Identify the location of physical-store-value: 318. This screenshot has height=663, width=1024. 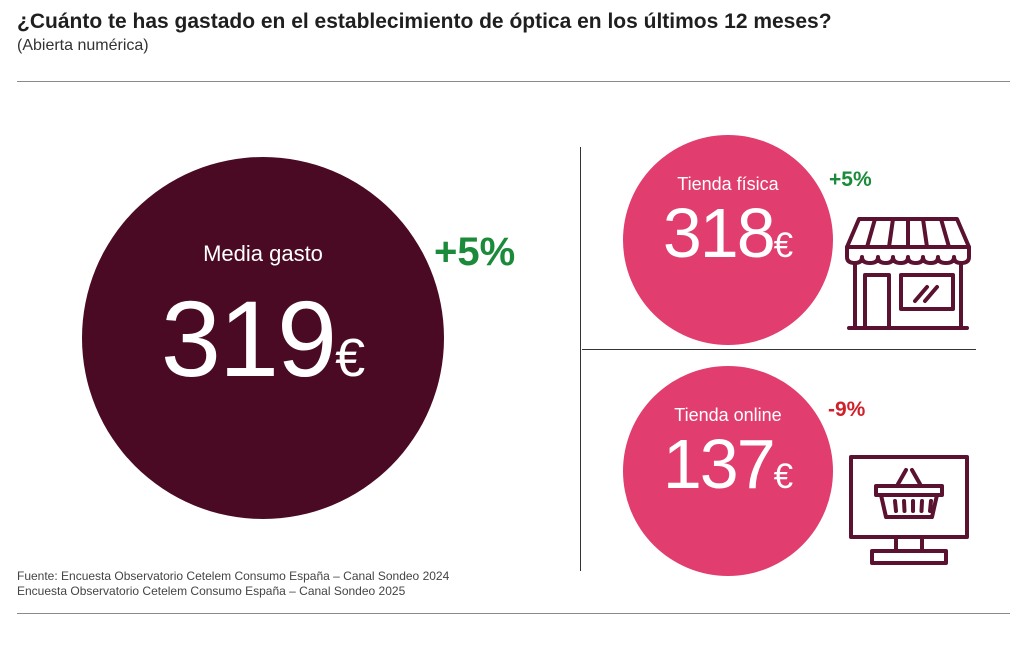
(719, 233).